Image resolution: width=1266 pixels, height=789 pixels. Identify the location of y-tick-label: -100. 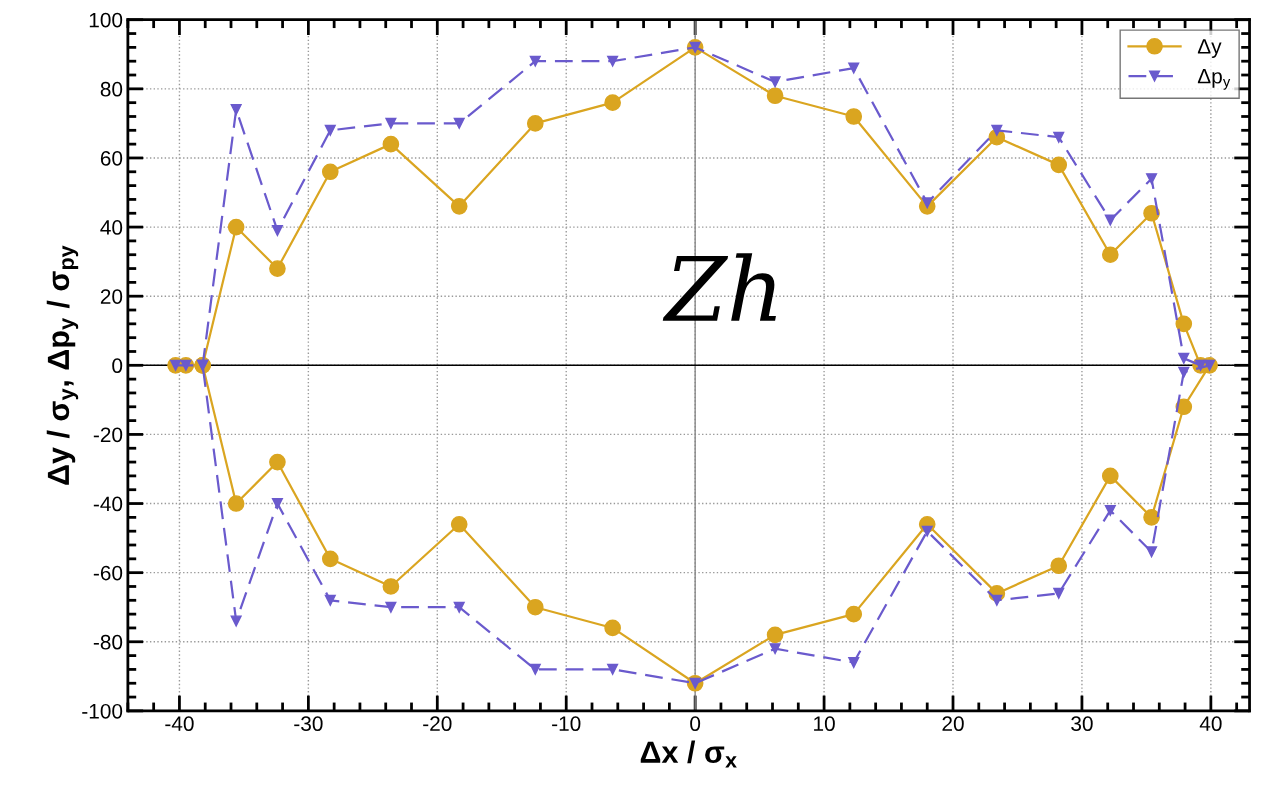
(102, 711).